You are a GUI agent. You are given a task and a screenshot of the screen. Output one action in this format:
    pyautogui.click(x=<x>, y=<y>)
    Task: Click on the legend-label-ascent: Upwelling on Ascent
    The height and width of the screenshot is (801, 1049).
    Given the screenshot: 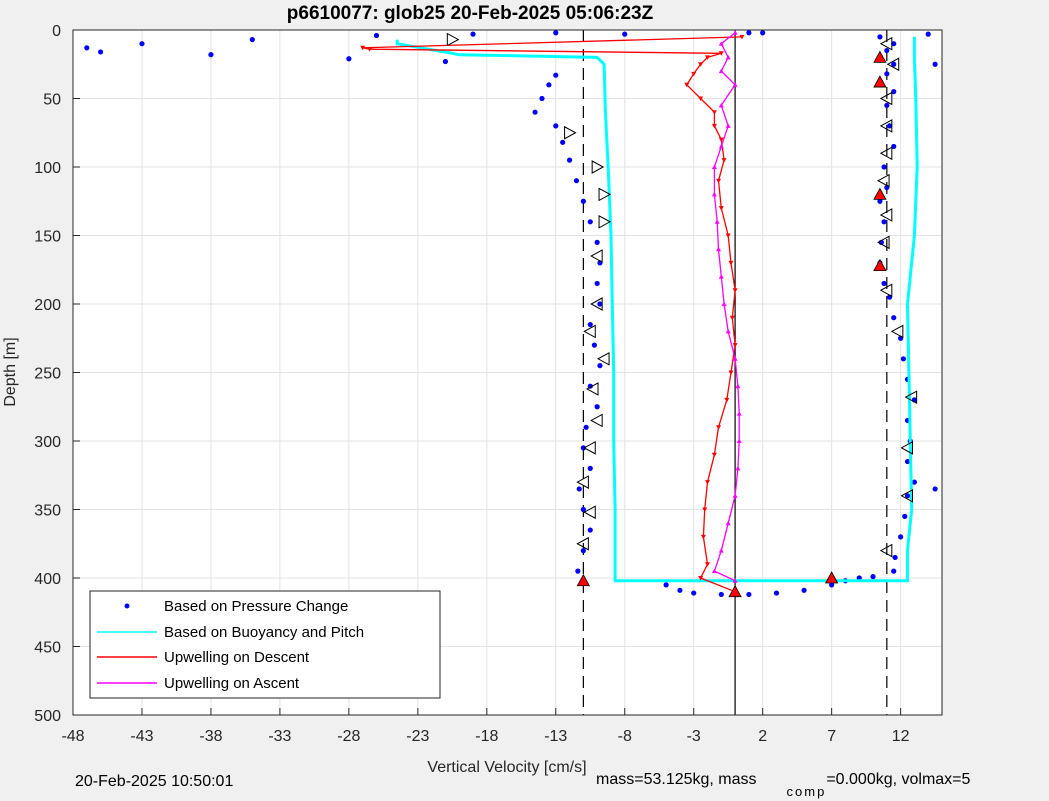 What is the action you would take?
    pyautogui.click(x=232, y=683)
    